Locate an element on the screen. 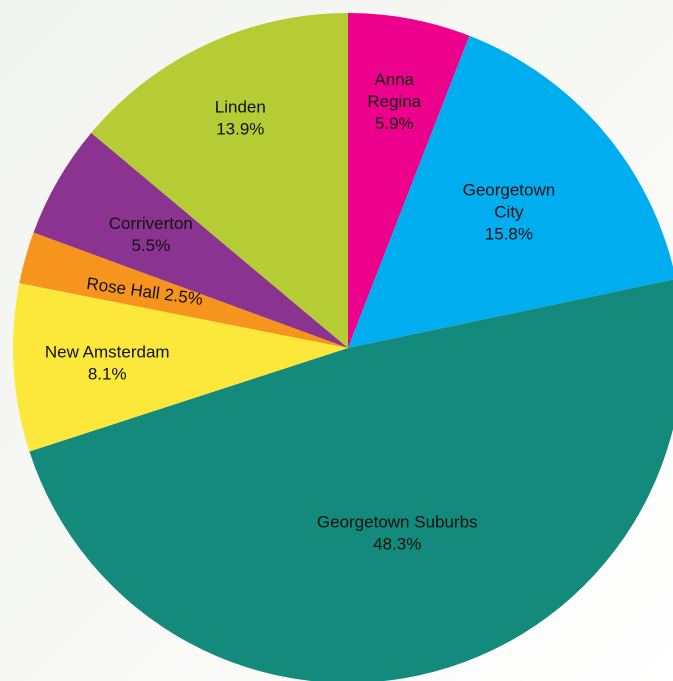 The image size is (673, 681). pie-slice-corriverton is located at coordinates (191, 240).